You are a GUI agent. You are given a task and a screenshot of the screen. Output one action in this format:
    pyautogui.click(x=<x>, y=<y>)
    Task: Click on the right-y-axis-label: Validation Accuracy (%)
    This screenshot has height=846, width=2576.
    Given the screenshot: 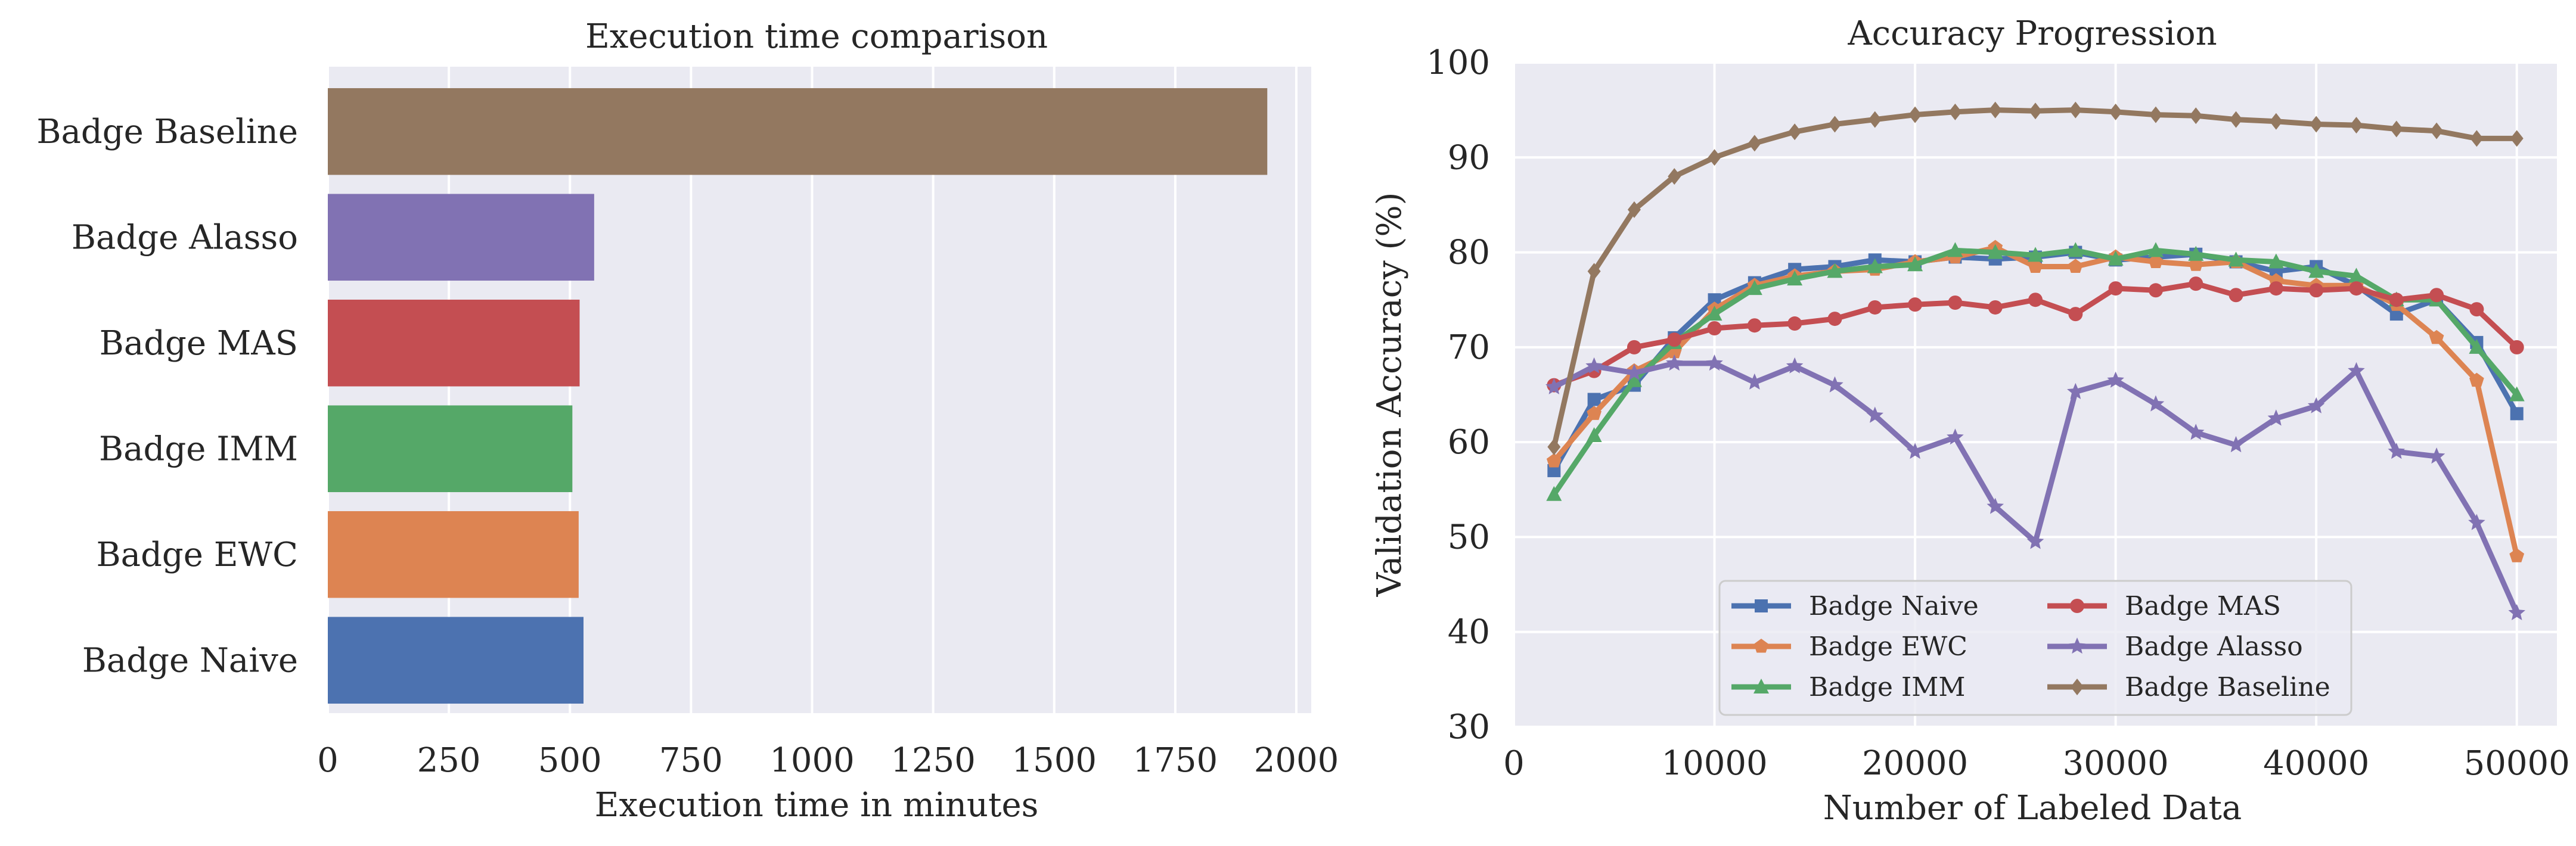 What is the action you would take?
    pyautogui.click(x=1390, y=395)
    